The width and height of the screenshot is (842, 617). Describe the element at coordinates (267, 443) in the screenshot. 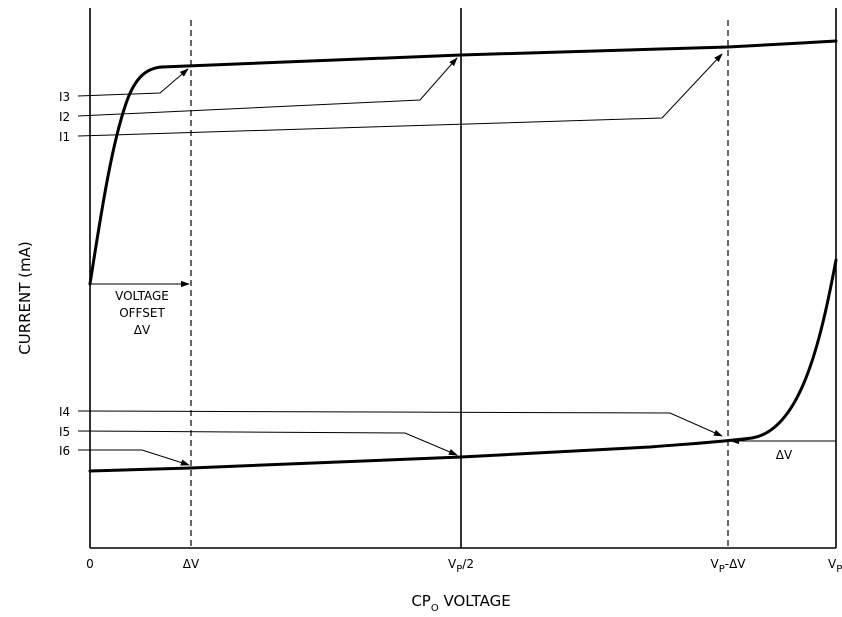

I see `i5-leader` at that location.